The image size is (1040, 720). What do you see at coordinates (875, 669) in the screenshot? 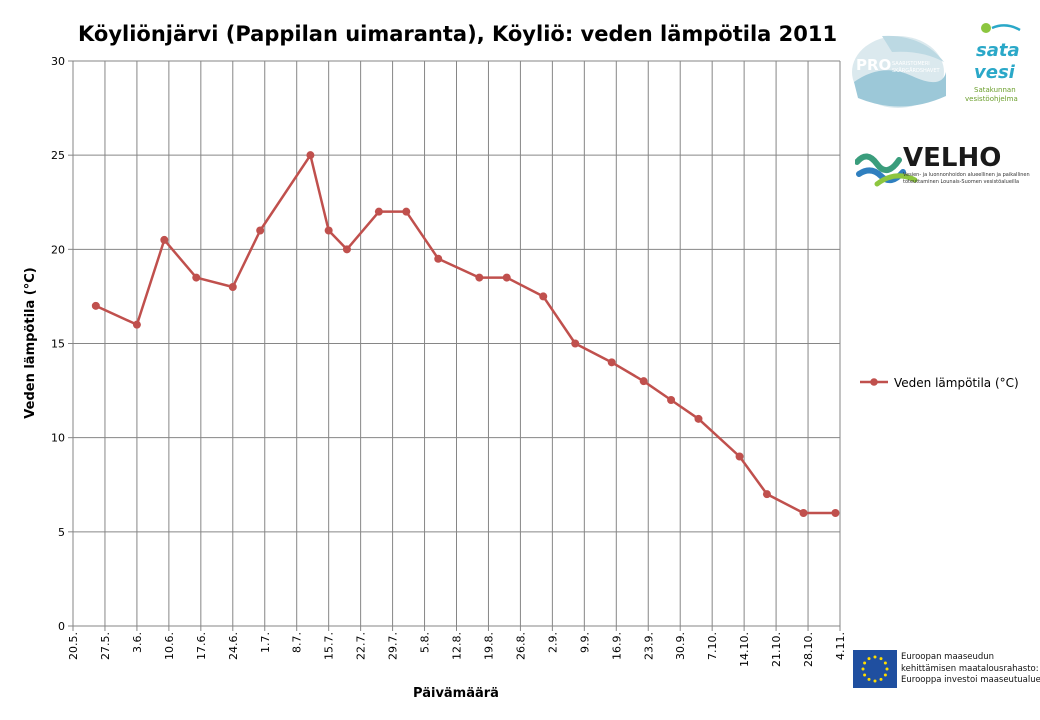
I see `eu-flag-icon` at bounding box center [875, 669].